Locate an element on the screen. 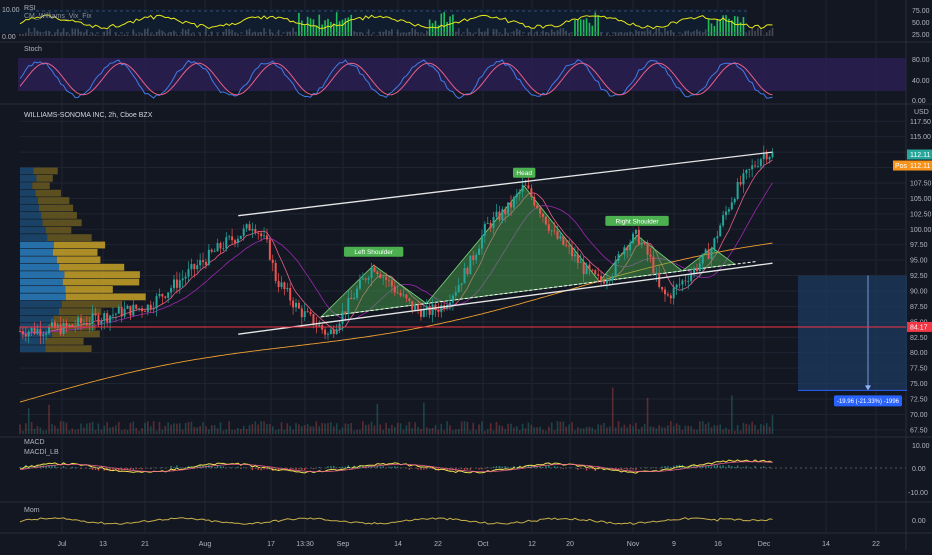 This screenshot has width=932, height=555. time-label-7: 14 is located at coordinates (398, 544).